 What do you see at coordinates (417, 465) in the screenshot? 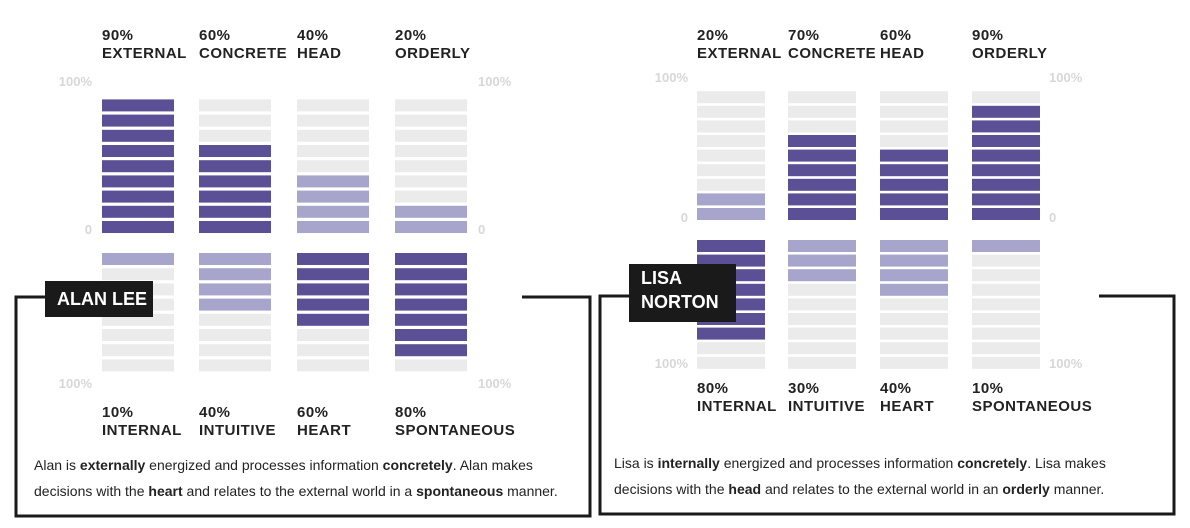
I see `description-emphasis: concretely` at bounding box center [417, 465].